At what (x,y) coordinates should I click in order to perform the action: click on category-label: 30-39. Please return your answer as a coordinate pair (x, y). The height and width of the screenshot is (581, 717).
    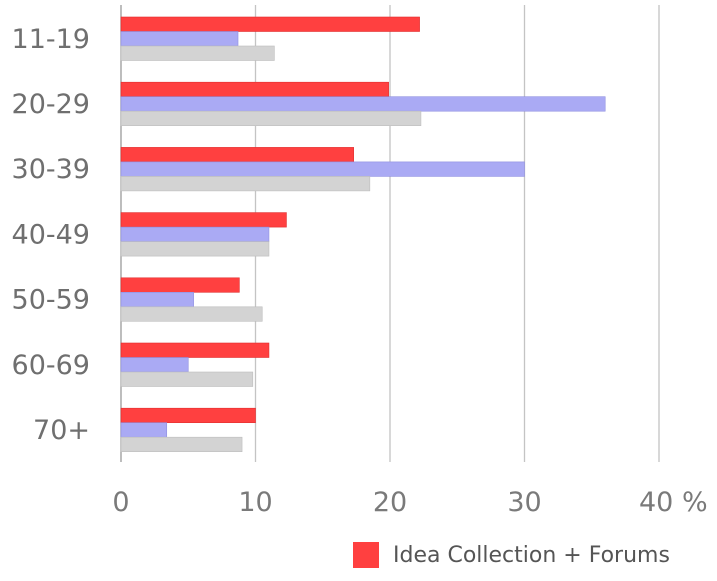
    Looking at the image, I should click on (51, 169).